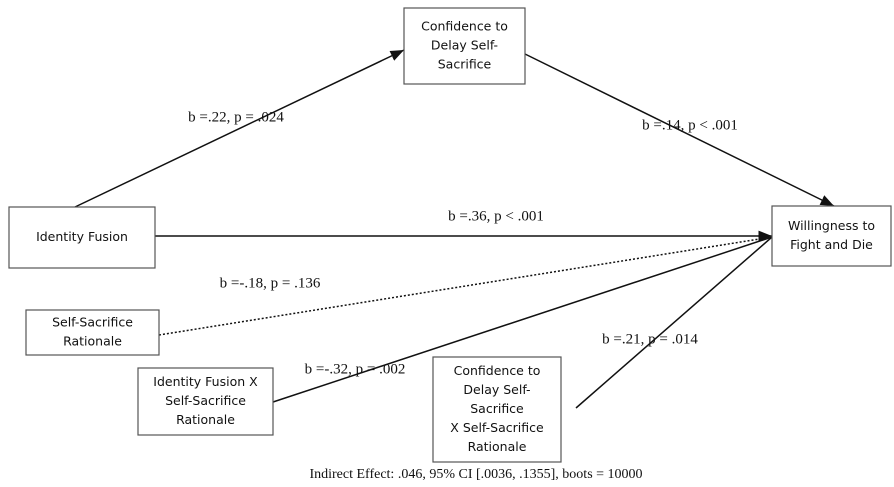 Image resolution: width=894 pixels, height=487 pixels. Describe the element at coordinates (650, 339) in the screenshot. I see `edge-label: b =.21, p = .014` at that location.